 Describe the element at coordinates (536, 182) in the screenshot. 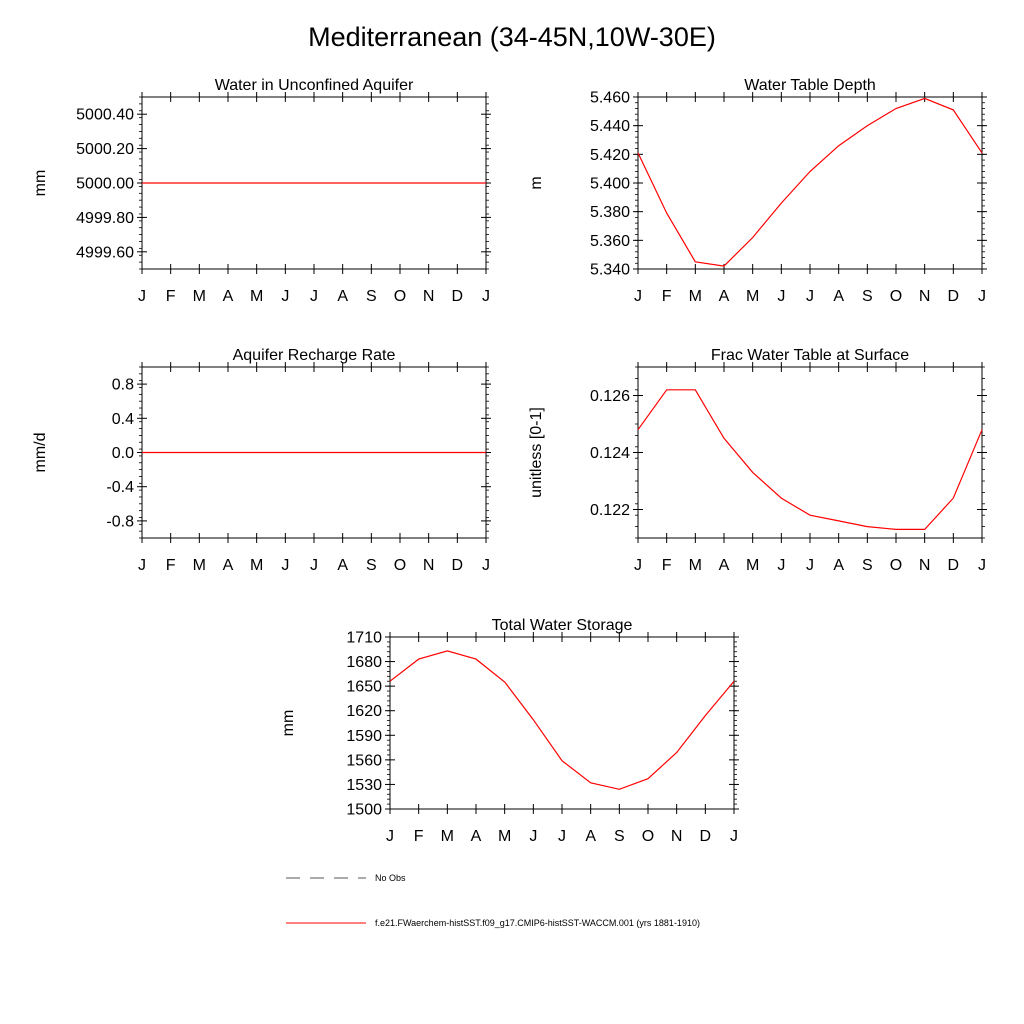

I see `y-axis-label: m` at that location.